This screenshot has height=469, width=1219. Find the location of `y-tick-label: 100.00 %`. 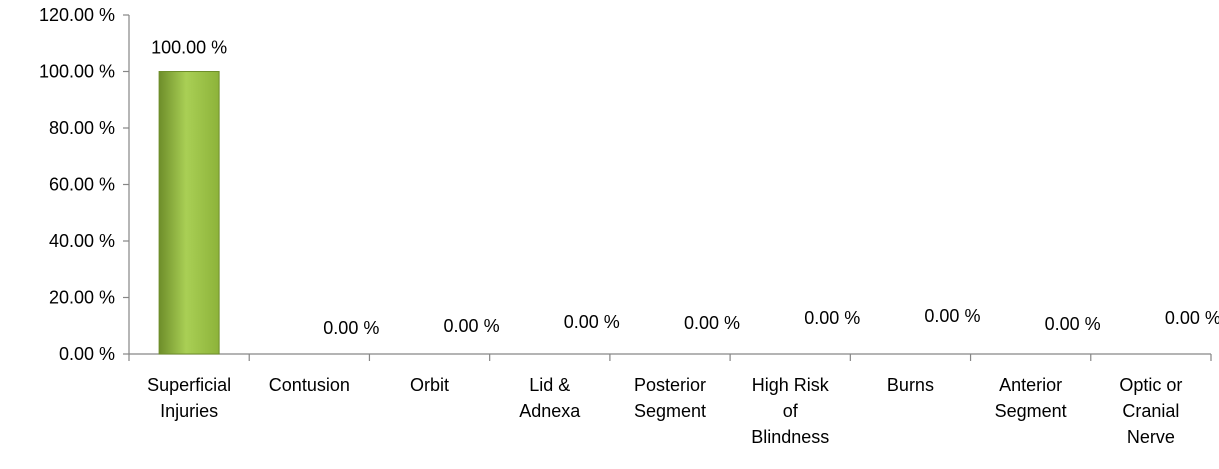

y-tick-label: 100.00 % is located at coordinates (77, 72).